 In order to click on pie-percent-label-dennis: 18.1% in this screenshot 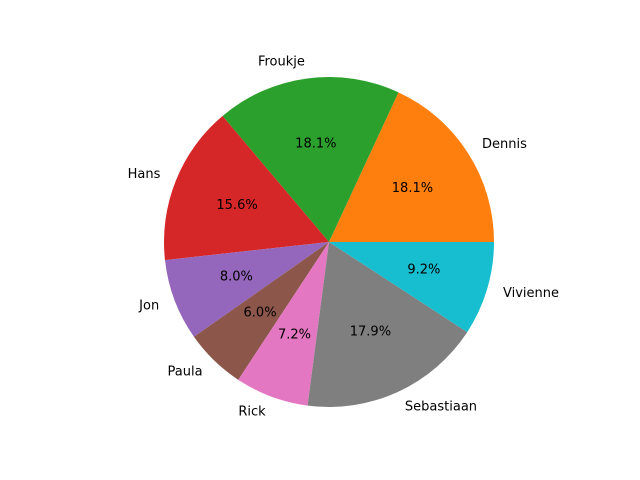, I will do `click(412, 188)`.